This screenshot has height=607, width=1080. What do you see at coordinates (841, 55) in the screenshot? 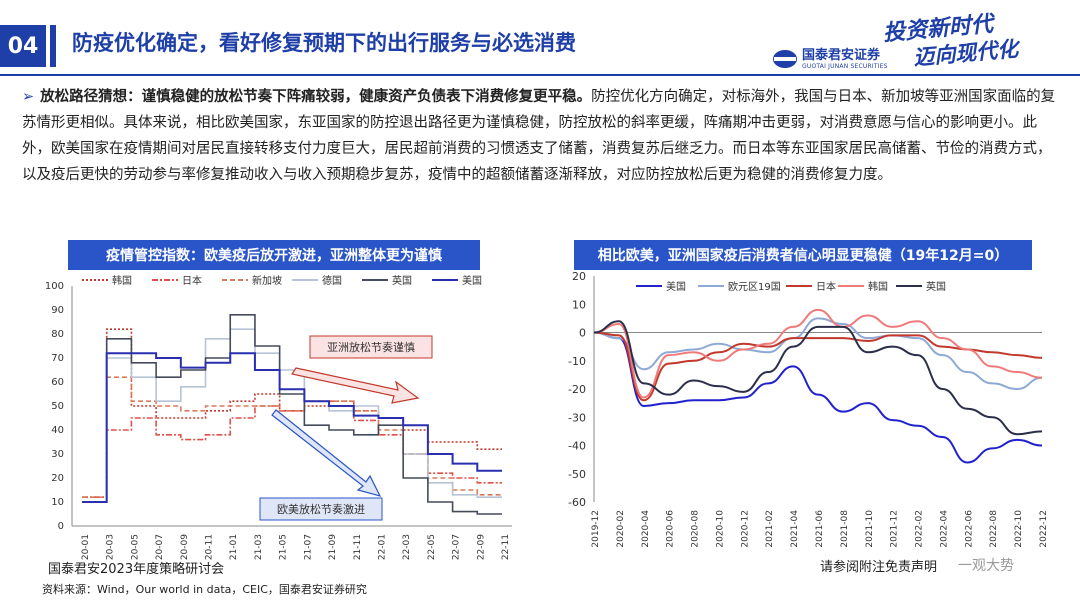
I see `logo-cn: 国泰君安证券` at bounding box center [841, 55].